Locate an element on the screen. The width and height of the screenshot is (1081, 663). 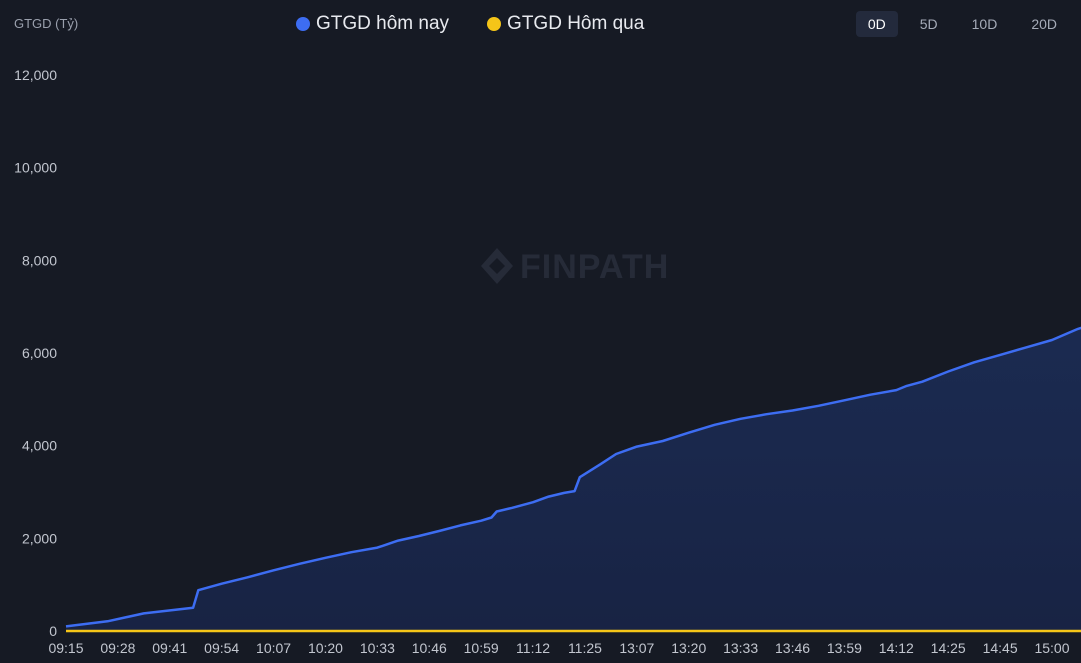
y-tick-label: 6,000 is located at coordinates (39, 353).